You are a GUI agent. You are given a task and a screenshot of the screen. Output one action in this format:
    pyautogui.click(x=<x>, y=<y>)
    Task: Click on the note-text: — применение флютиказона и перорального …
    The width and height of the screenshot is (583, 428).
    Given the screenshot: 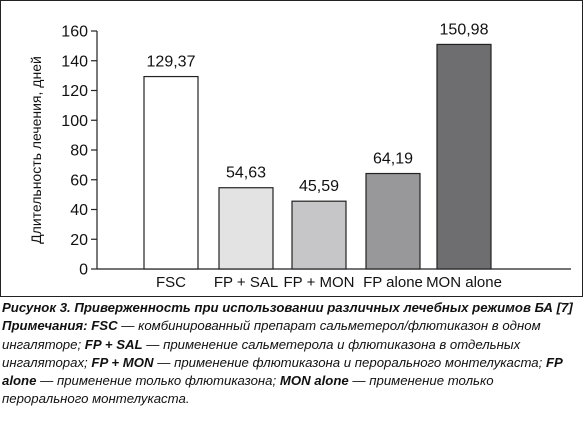 What is the action you would take?
    pyautogui.click(x=349, y=362)
    